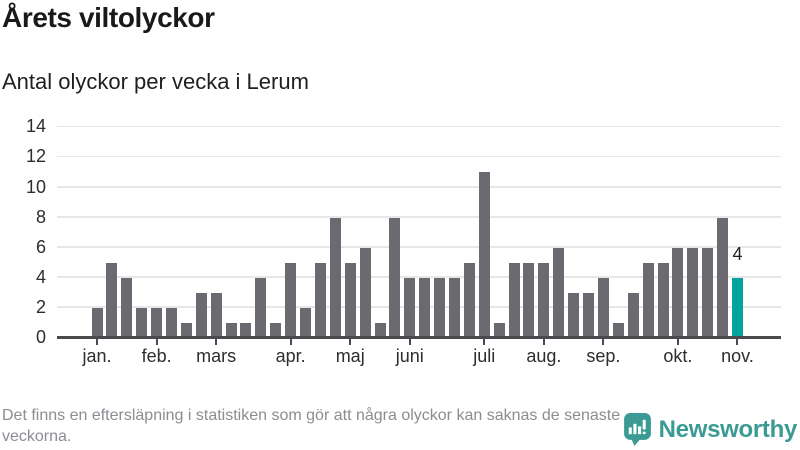 This screenshot has height=450, width=800. What do you see at coordinates (544, 356) in the screenshot?
I see `x-axis-label: aug.` at bounding box center [544, 356].